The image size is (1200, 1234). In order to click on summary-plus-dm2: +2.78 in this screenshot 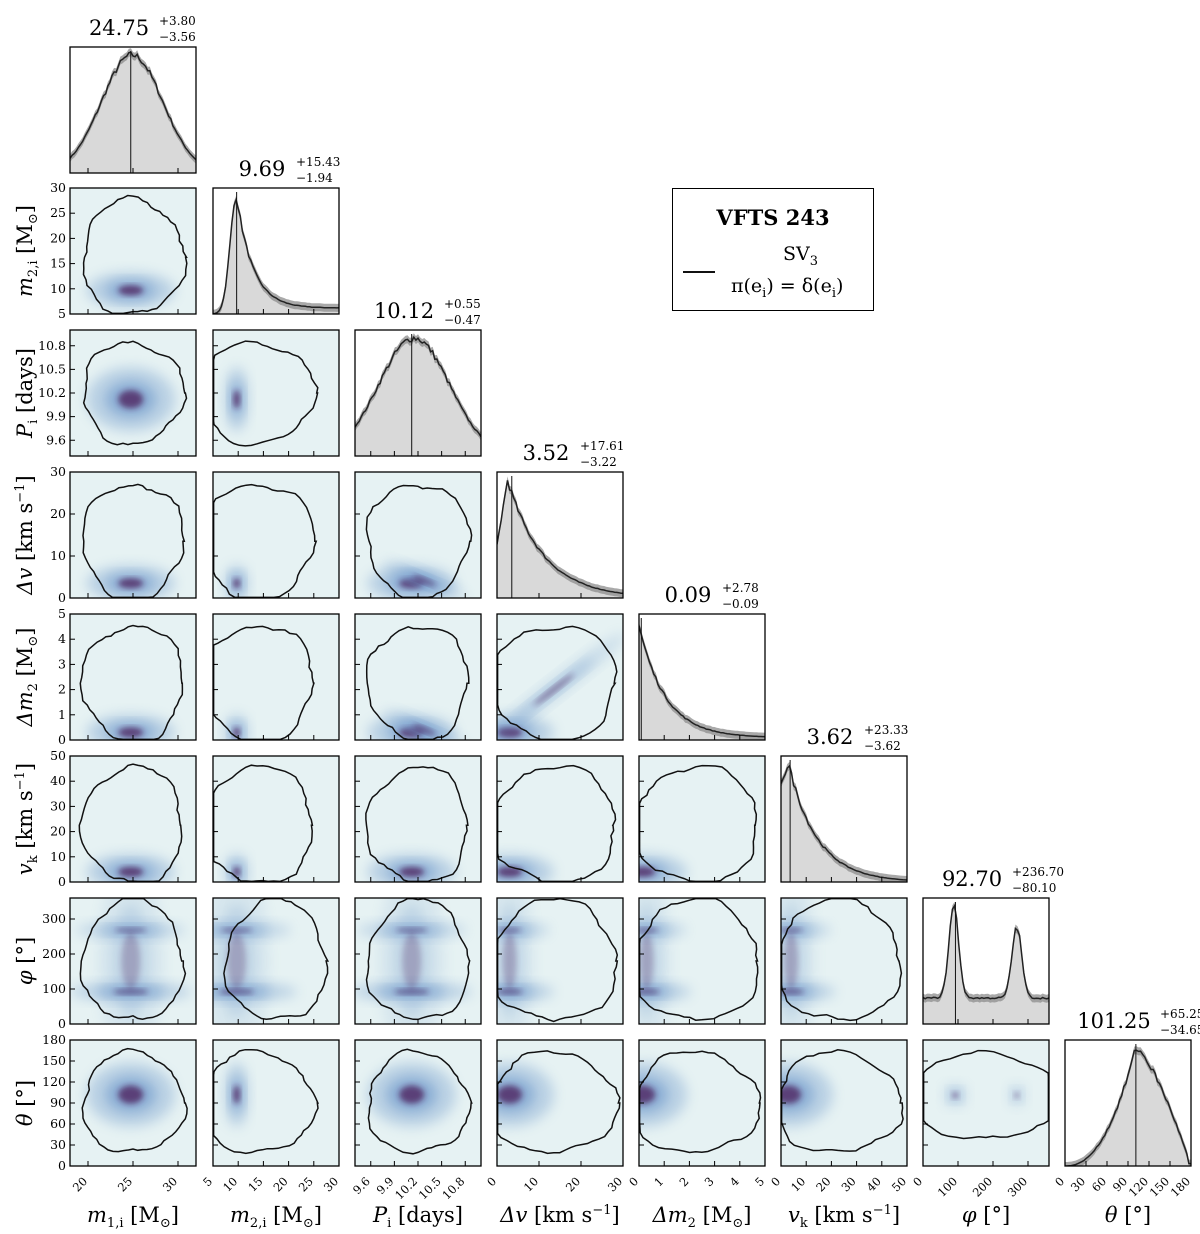, I will do `click(740, 588)`.